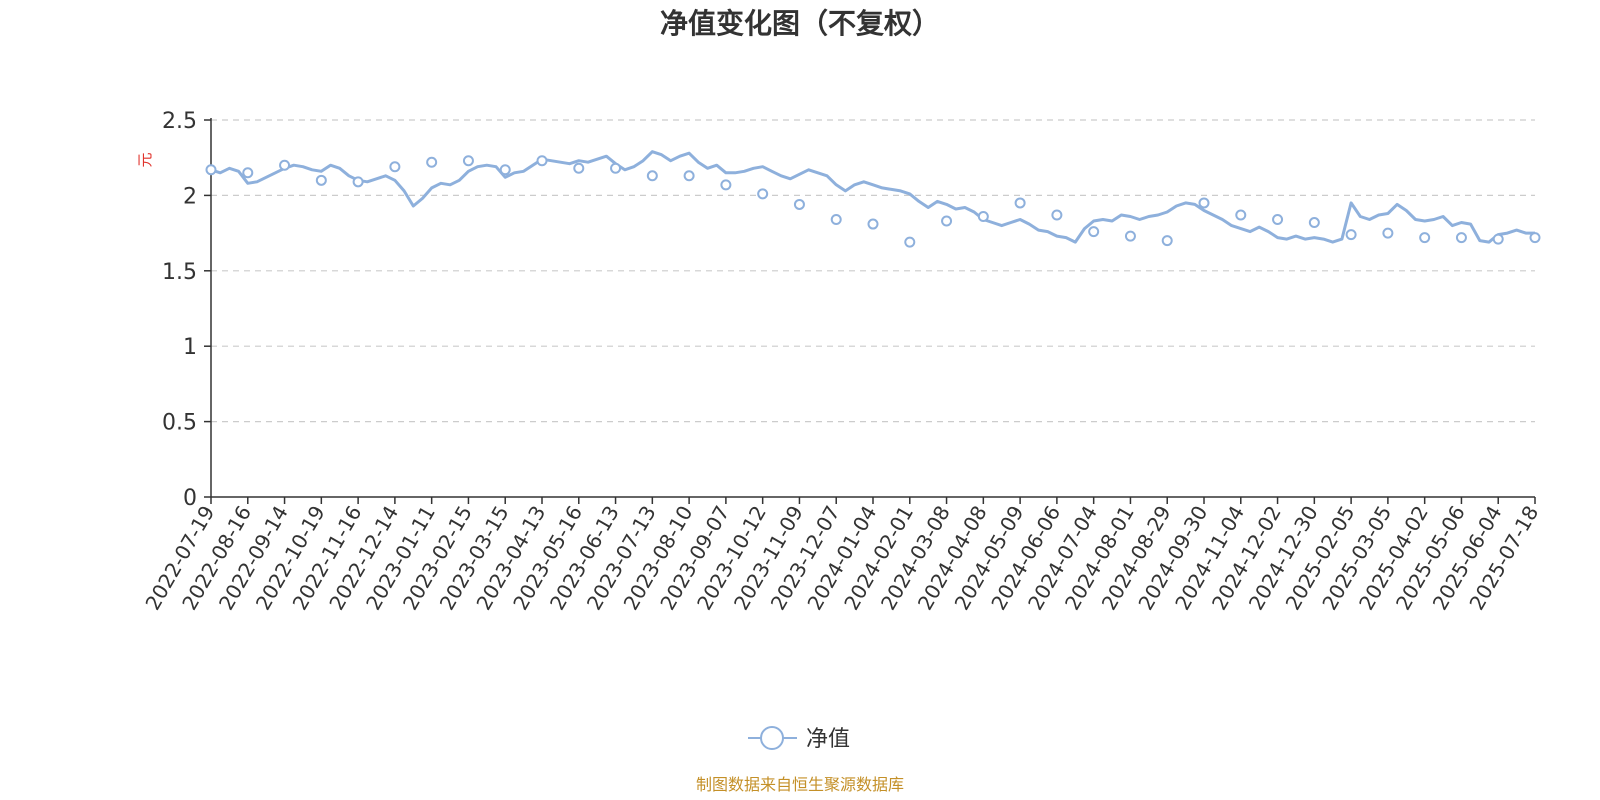 Image resolution: width=1600 pixels, height=800 pixels. What do you see at coordinates (800, 784) in the screenshot?
I see `source-note: 制图数据来自恒生聚源数据库` at bounding box center [800, 784].